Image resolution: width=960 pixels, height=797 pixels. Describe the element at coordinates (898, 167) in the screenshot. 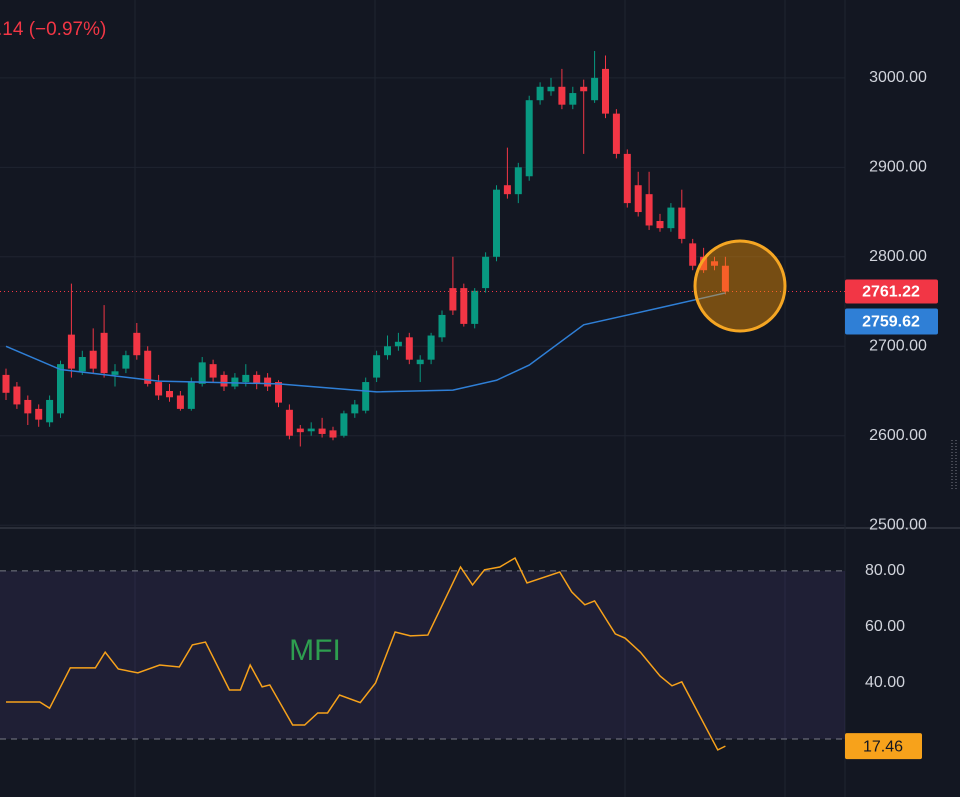

I see `y-tick-label: 2900.00` at that location.